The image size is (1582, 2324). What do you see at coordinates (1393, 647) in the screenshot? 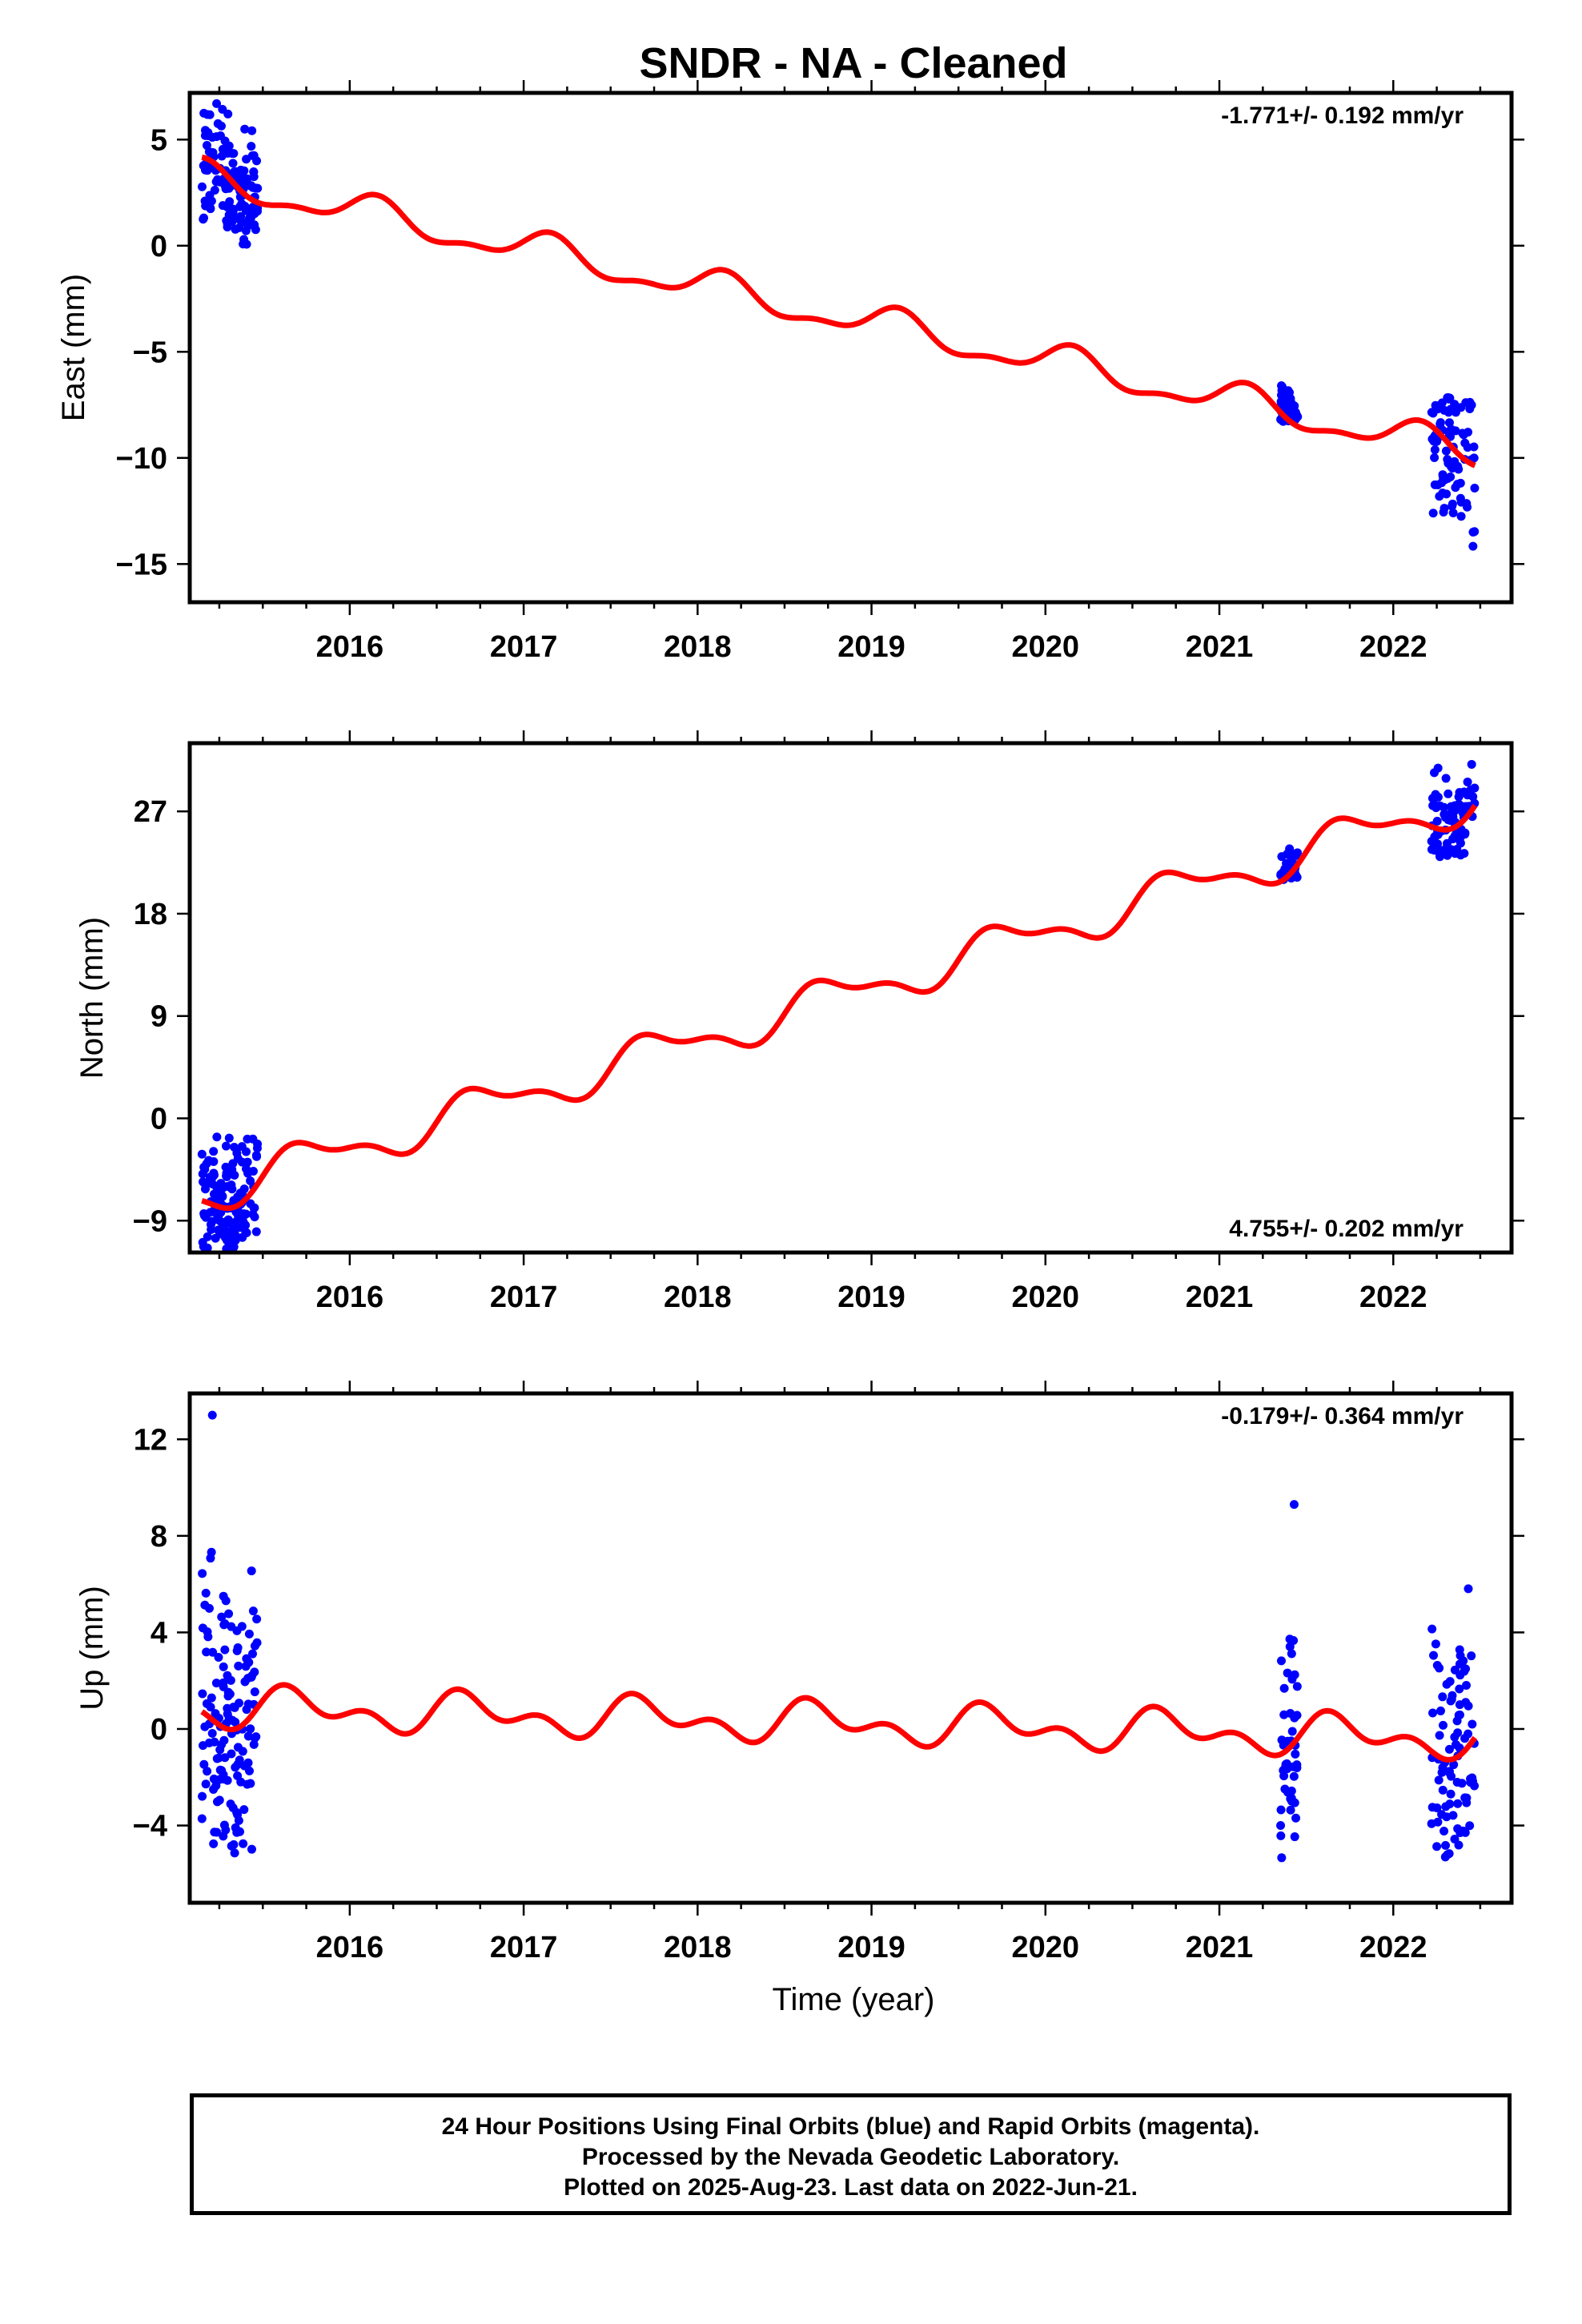
I see `x-tick-label: 2022` at bounding box center [1393, 647].